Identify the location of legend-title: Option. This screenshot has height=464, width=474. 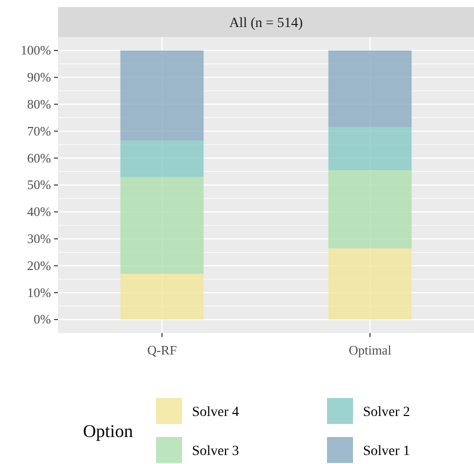
(108, 431).